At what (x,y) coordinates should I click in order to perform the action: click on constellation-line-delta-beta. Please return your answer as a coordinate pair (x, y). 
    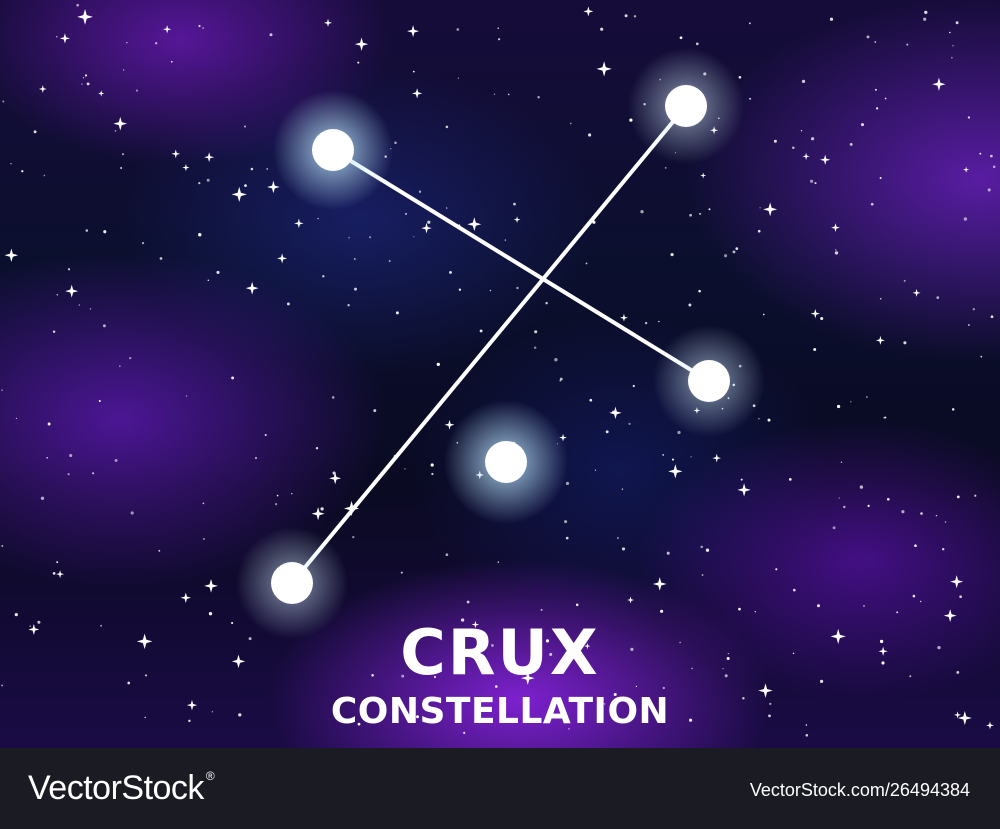
    Looking at the image, I should click on (521, 265).